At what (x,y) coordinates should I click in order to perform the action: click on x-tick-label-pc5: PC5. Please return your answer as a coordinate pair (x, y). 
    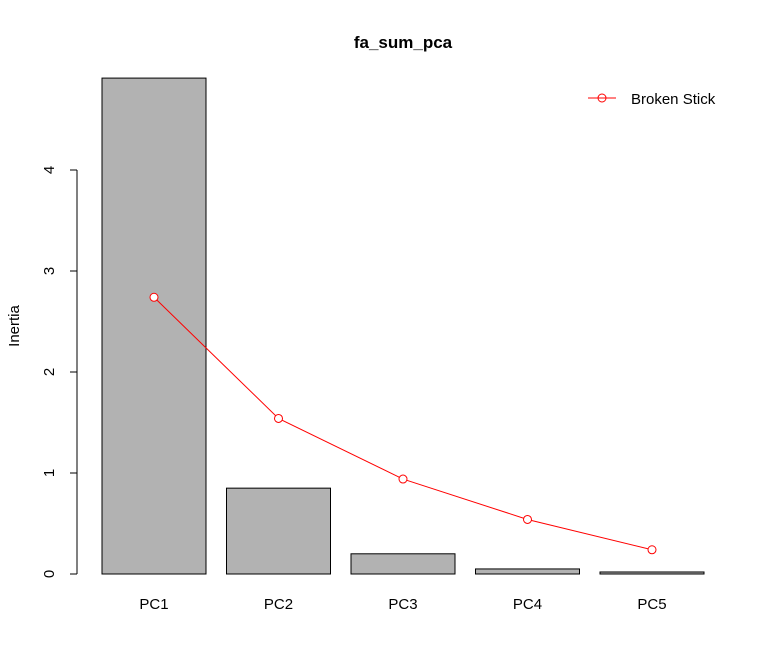
    Looking at the image, I should click on (651, 604).